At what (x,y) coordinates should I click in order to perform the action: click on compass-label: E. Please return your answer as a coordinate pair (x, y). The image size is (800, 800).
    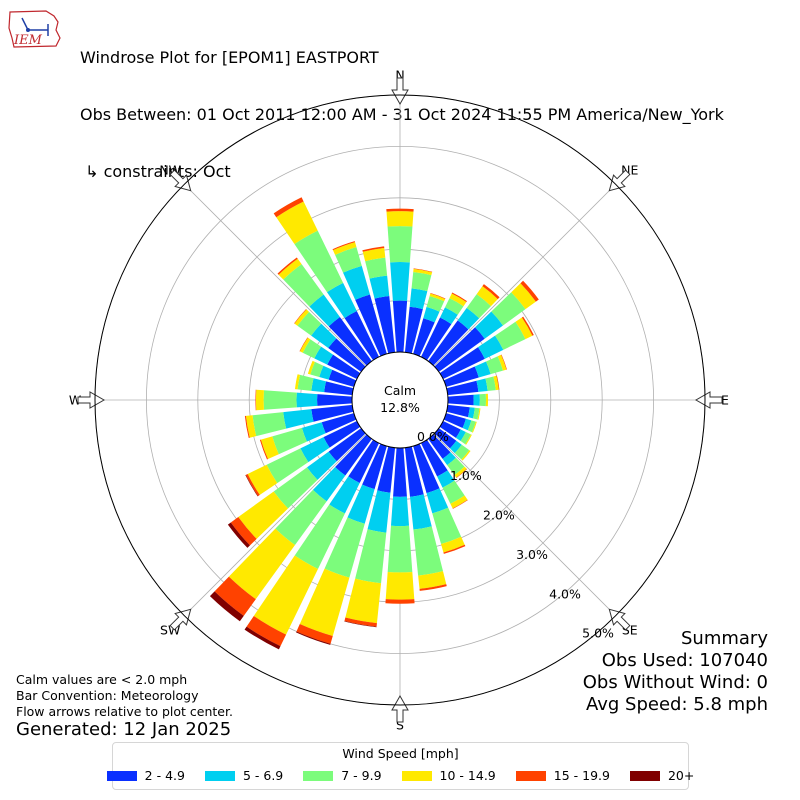
    Looking at the image, I should click on (725, 400).